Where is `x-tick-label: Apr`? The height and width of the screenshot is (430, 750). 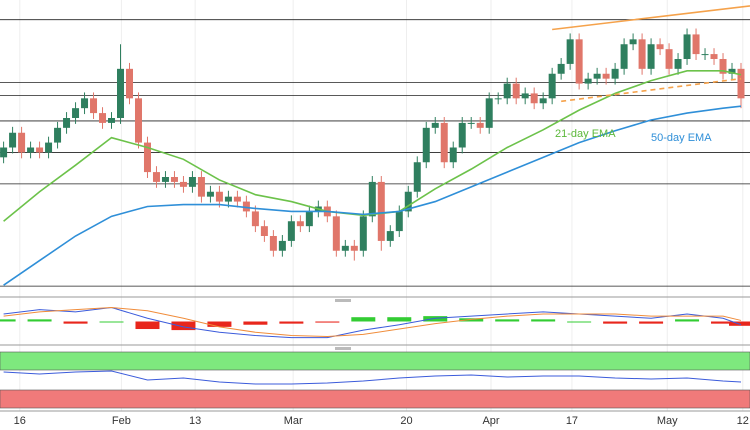
x-tick-label: Apr is located at coordinates (490, 421).